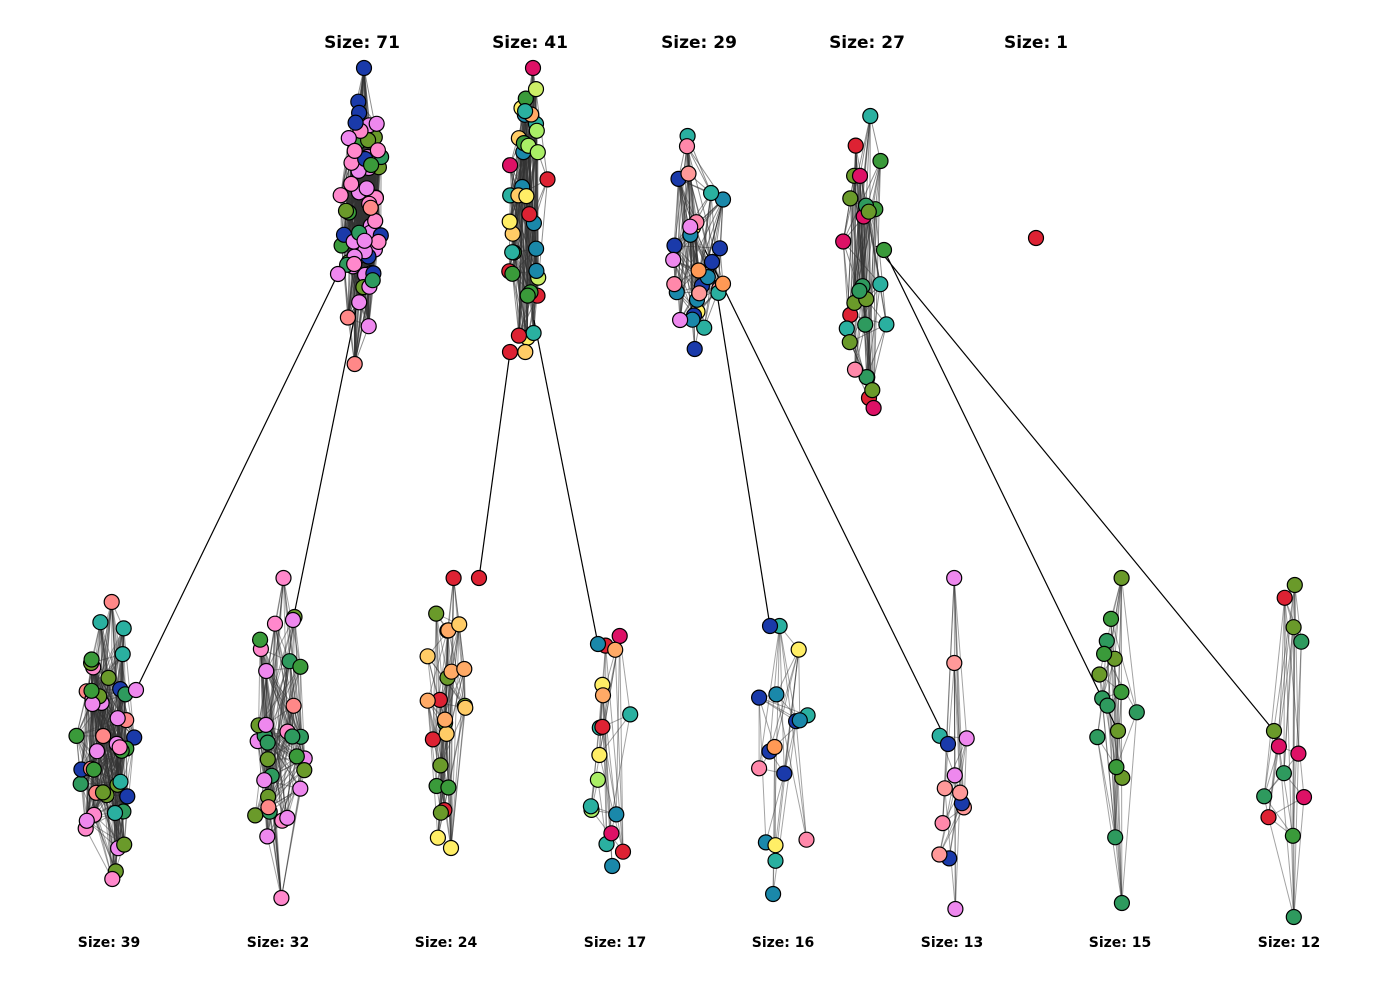 This screenshot has width=1389, height=989. What do you see at coordinates (109, 943) in the screenshot?
I see `cluster-size-label: Size: 39` at bounding box center [109, 943].